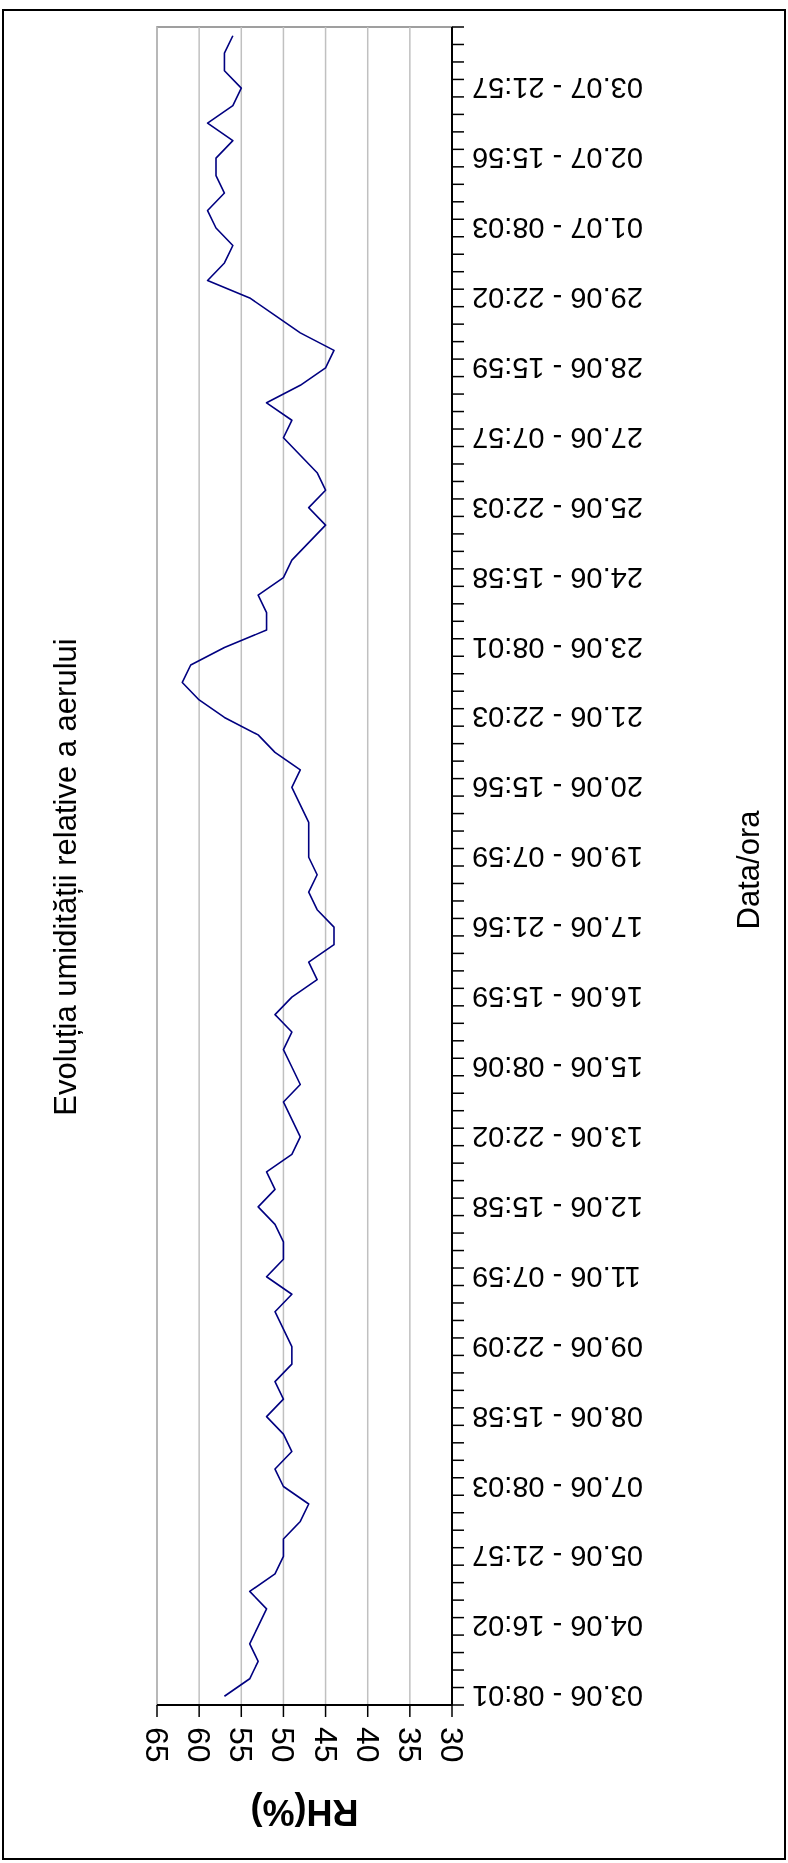 This screenshot has height=1863, width=788. I want to click on y-tick-label: 21.06 - 22:03, so click(557, 717).